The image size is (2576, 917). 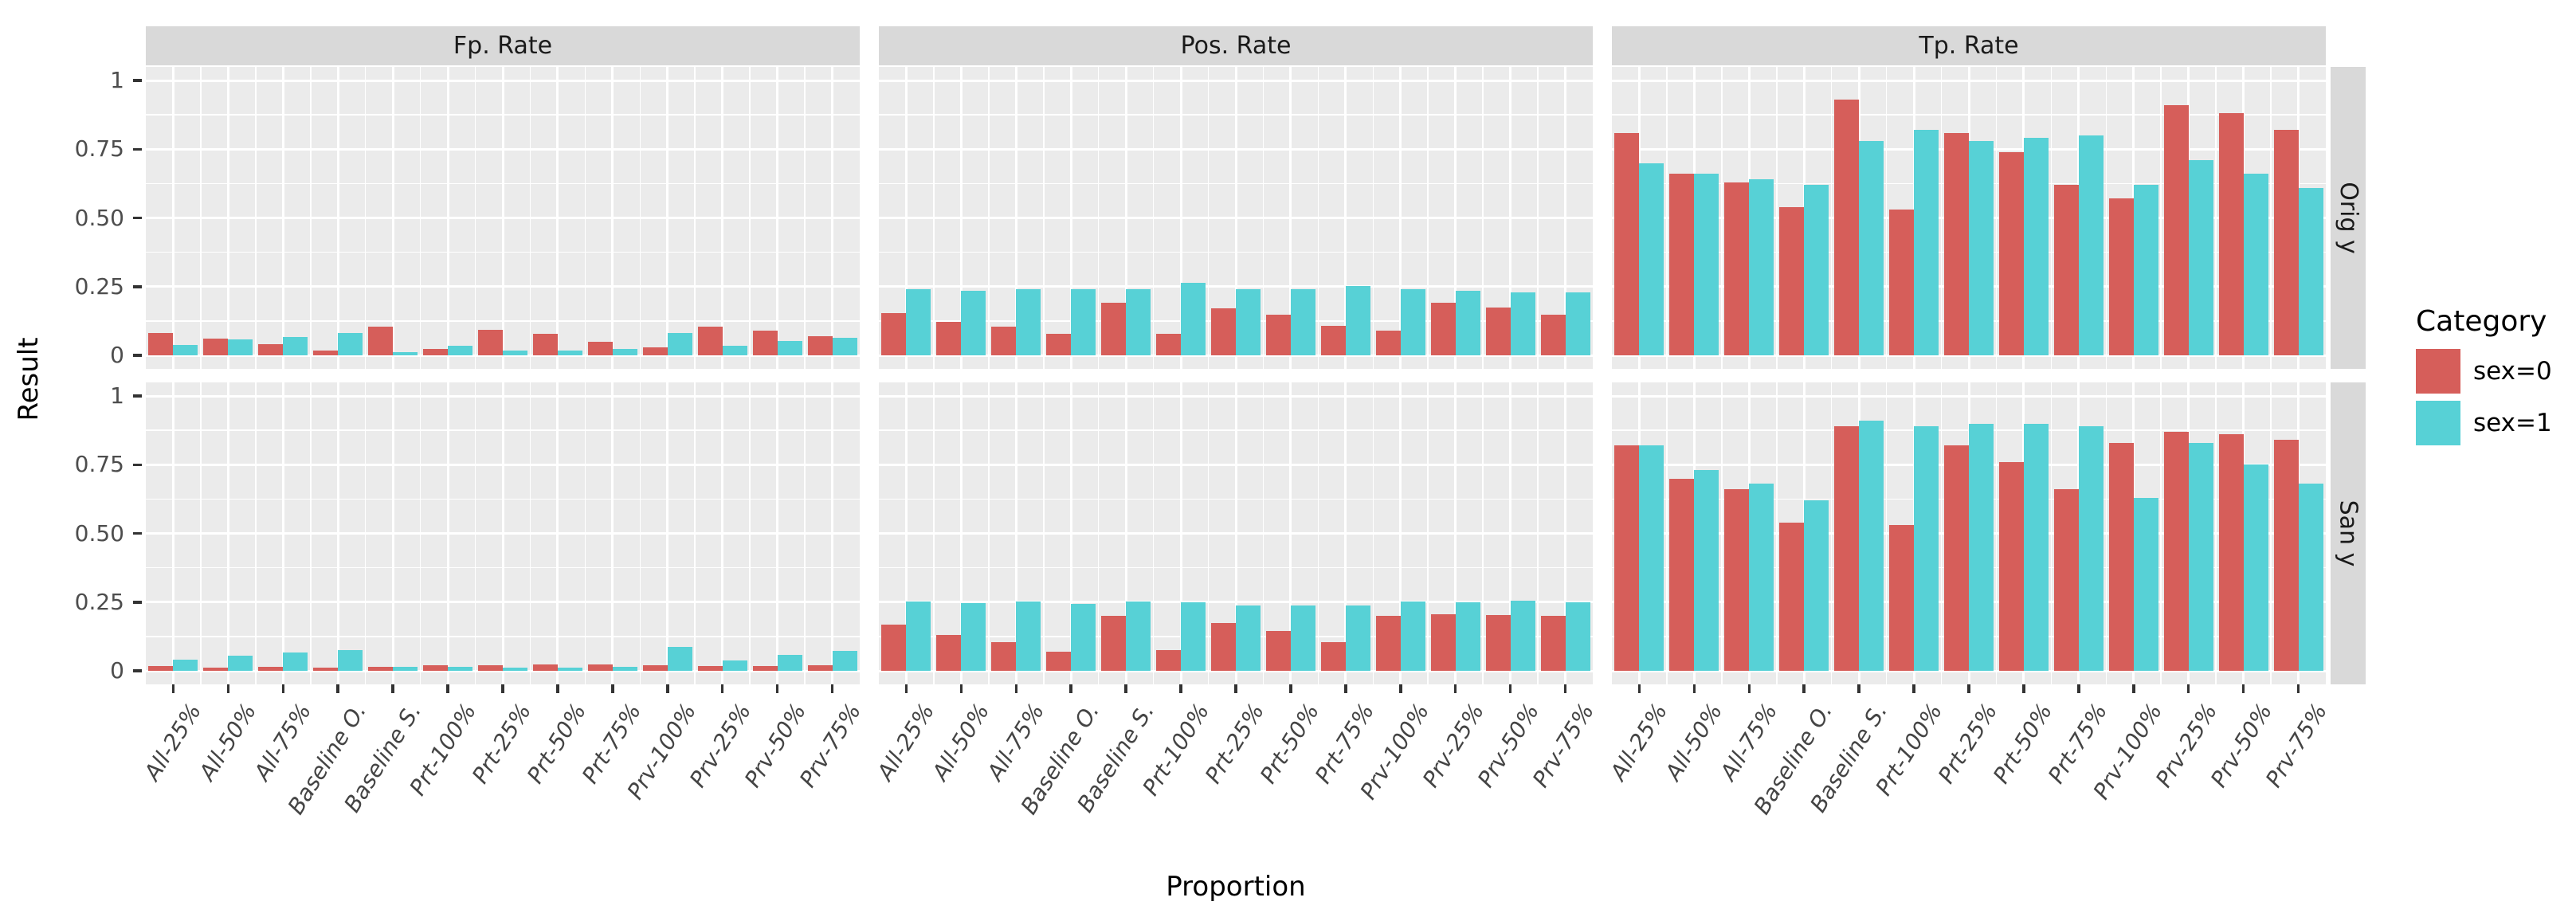 What do you see at coordinates (1193, 319) in the screenshot?
I see `bar-sex1-prt-100-` at bounding box center [1193, 319].